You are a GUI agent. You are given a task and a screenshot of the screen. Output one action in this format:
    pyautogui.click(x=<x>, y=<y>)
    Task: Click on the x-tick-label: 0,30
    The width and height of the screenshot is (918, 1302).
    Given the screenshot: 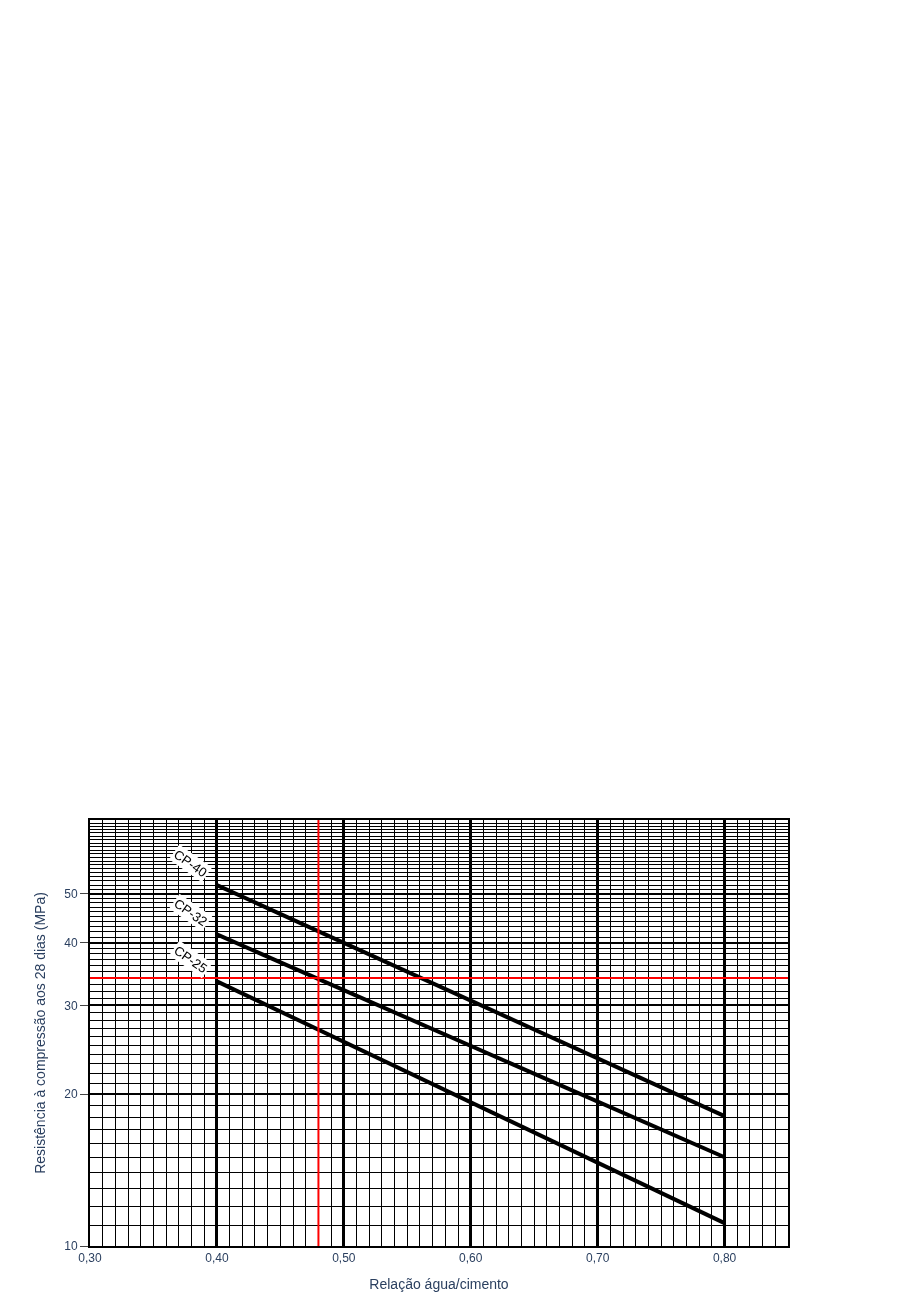 What is the action you would take?
    pyautogui.click(x=90, y=1258)
    